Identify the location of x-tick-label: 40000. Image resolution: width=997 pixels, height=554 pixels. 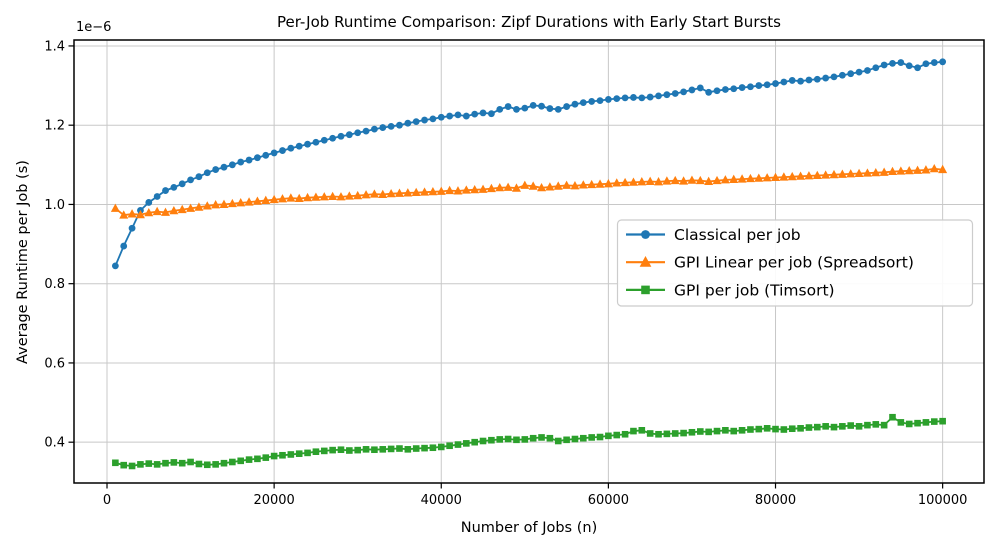
(441, 500).